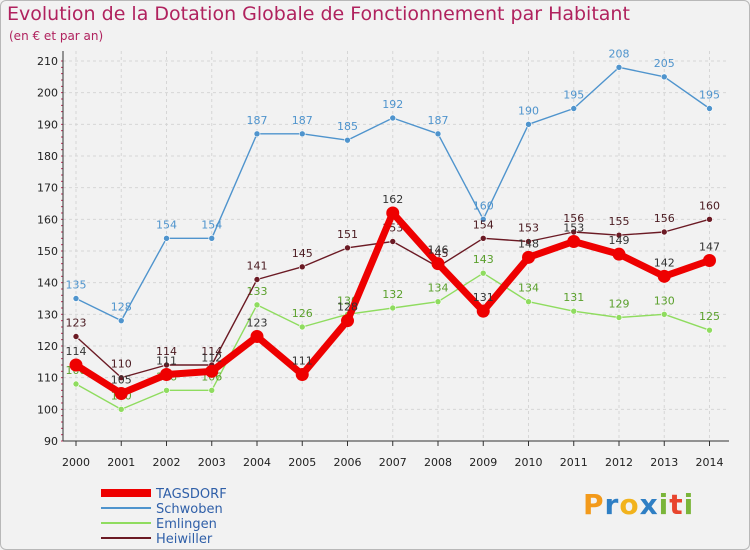  I want to click on data-label-tagsdorf: 128, so click(347, 307).